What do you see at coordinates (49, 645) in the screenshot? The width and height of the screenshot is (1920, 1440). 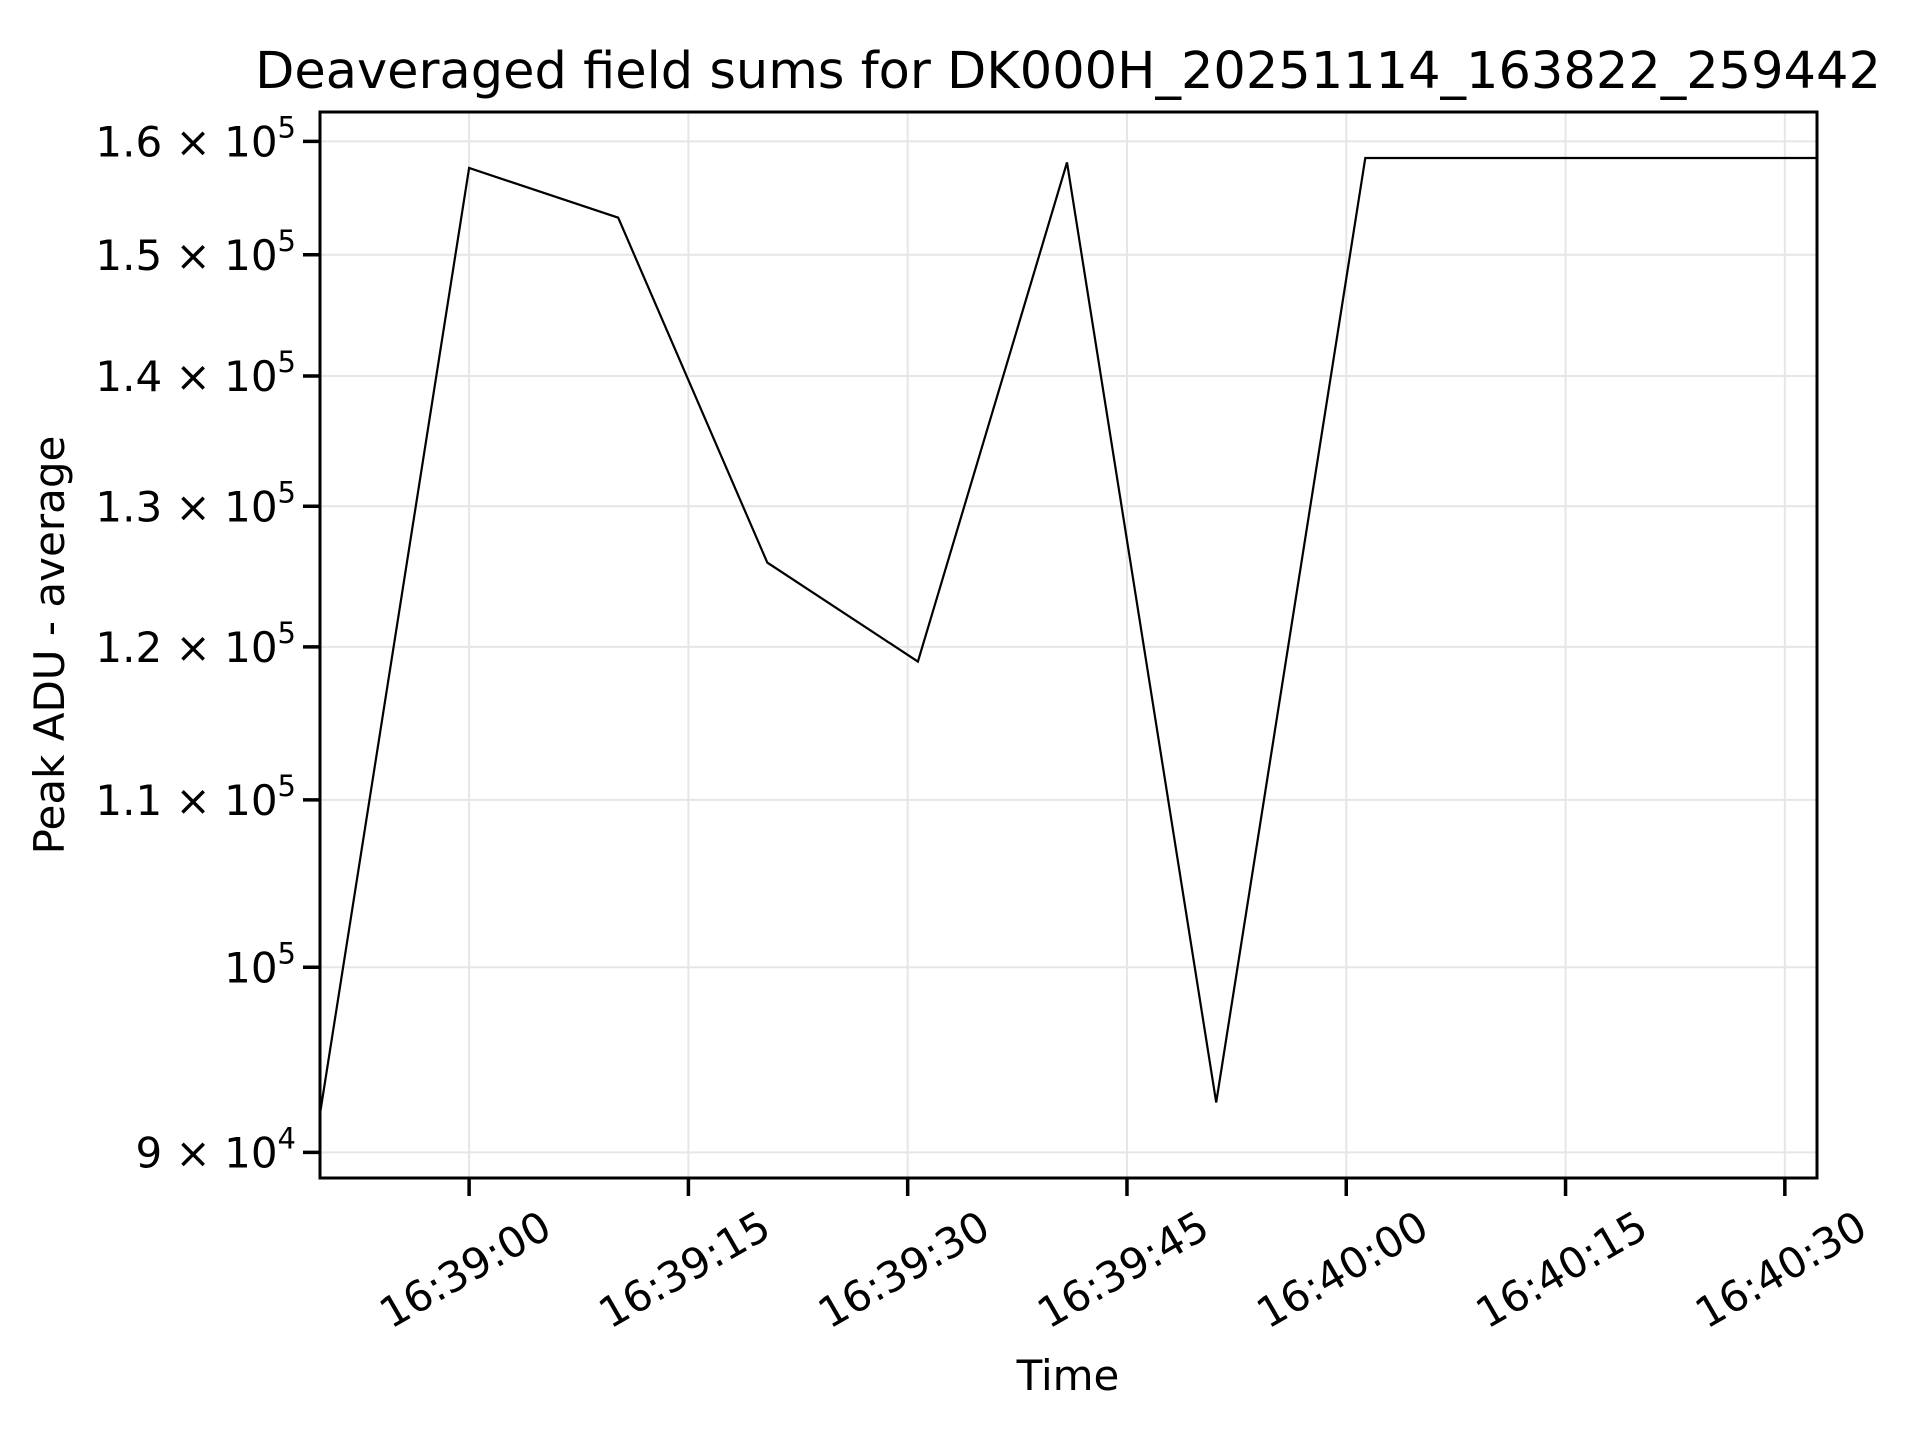 I see `y-axis-label: Peak ADU - average` at bounding box center [49, 645].